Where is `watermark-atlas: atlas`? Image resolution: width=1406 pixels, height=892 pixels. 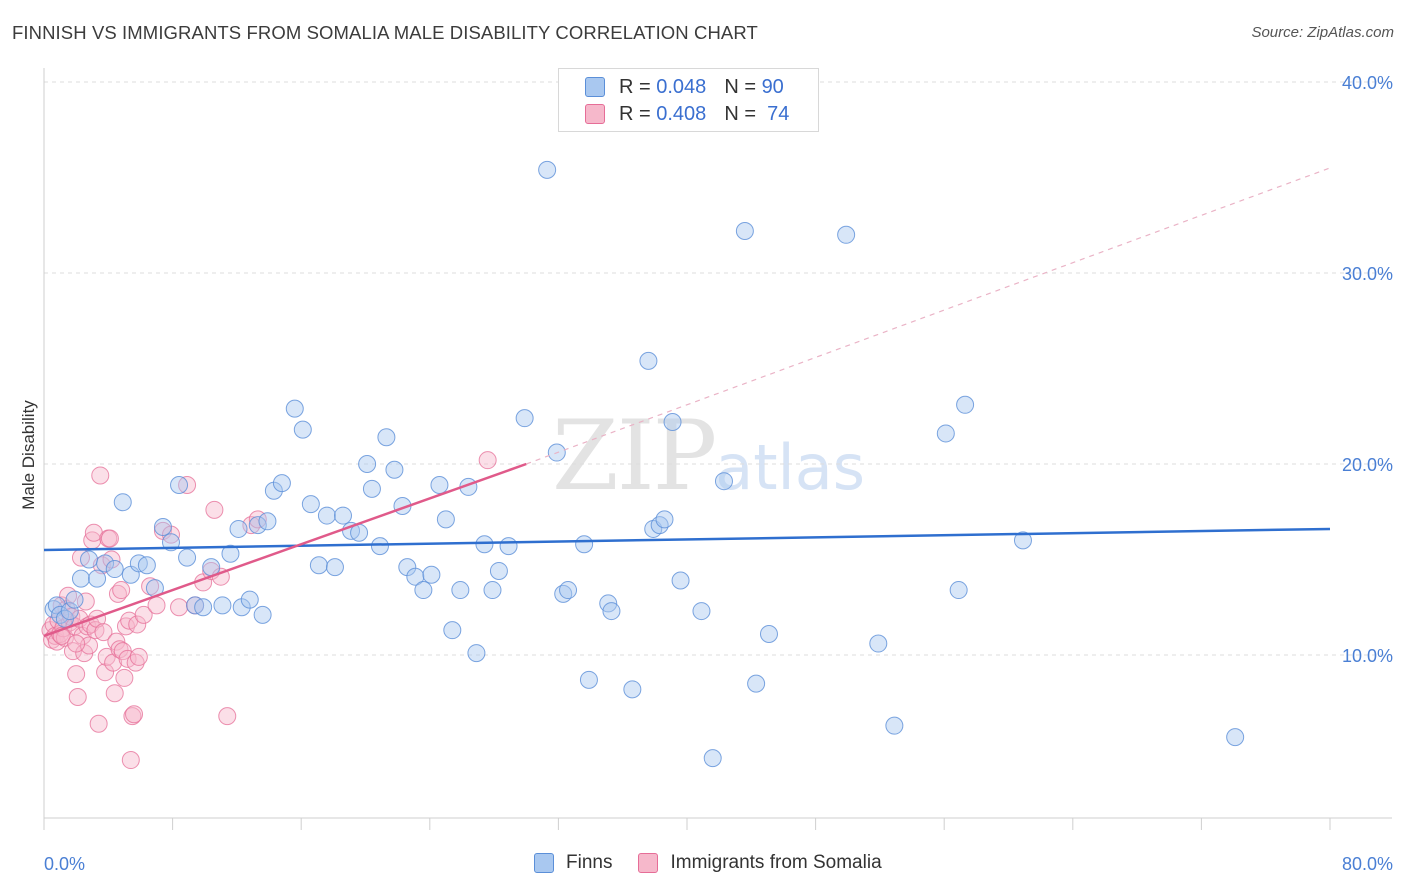 watermark-atlas: atlas is located at coordinates (790, 467).